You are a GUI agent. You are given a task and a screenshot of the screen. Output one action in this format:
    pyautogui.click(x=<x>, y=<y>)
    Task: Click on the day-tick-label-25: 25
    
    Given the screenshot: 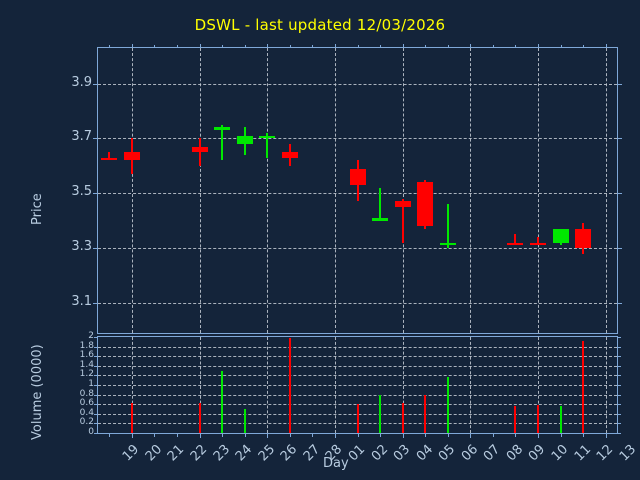 What is the action you would take?
    pyautogui.click(x=267, y=453)
    